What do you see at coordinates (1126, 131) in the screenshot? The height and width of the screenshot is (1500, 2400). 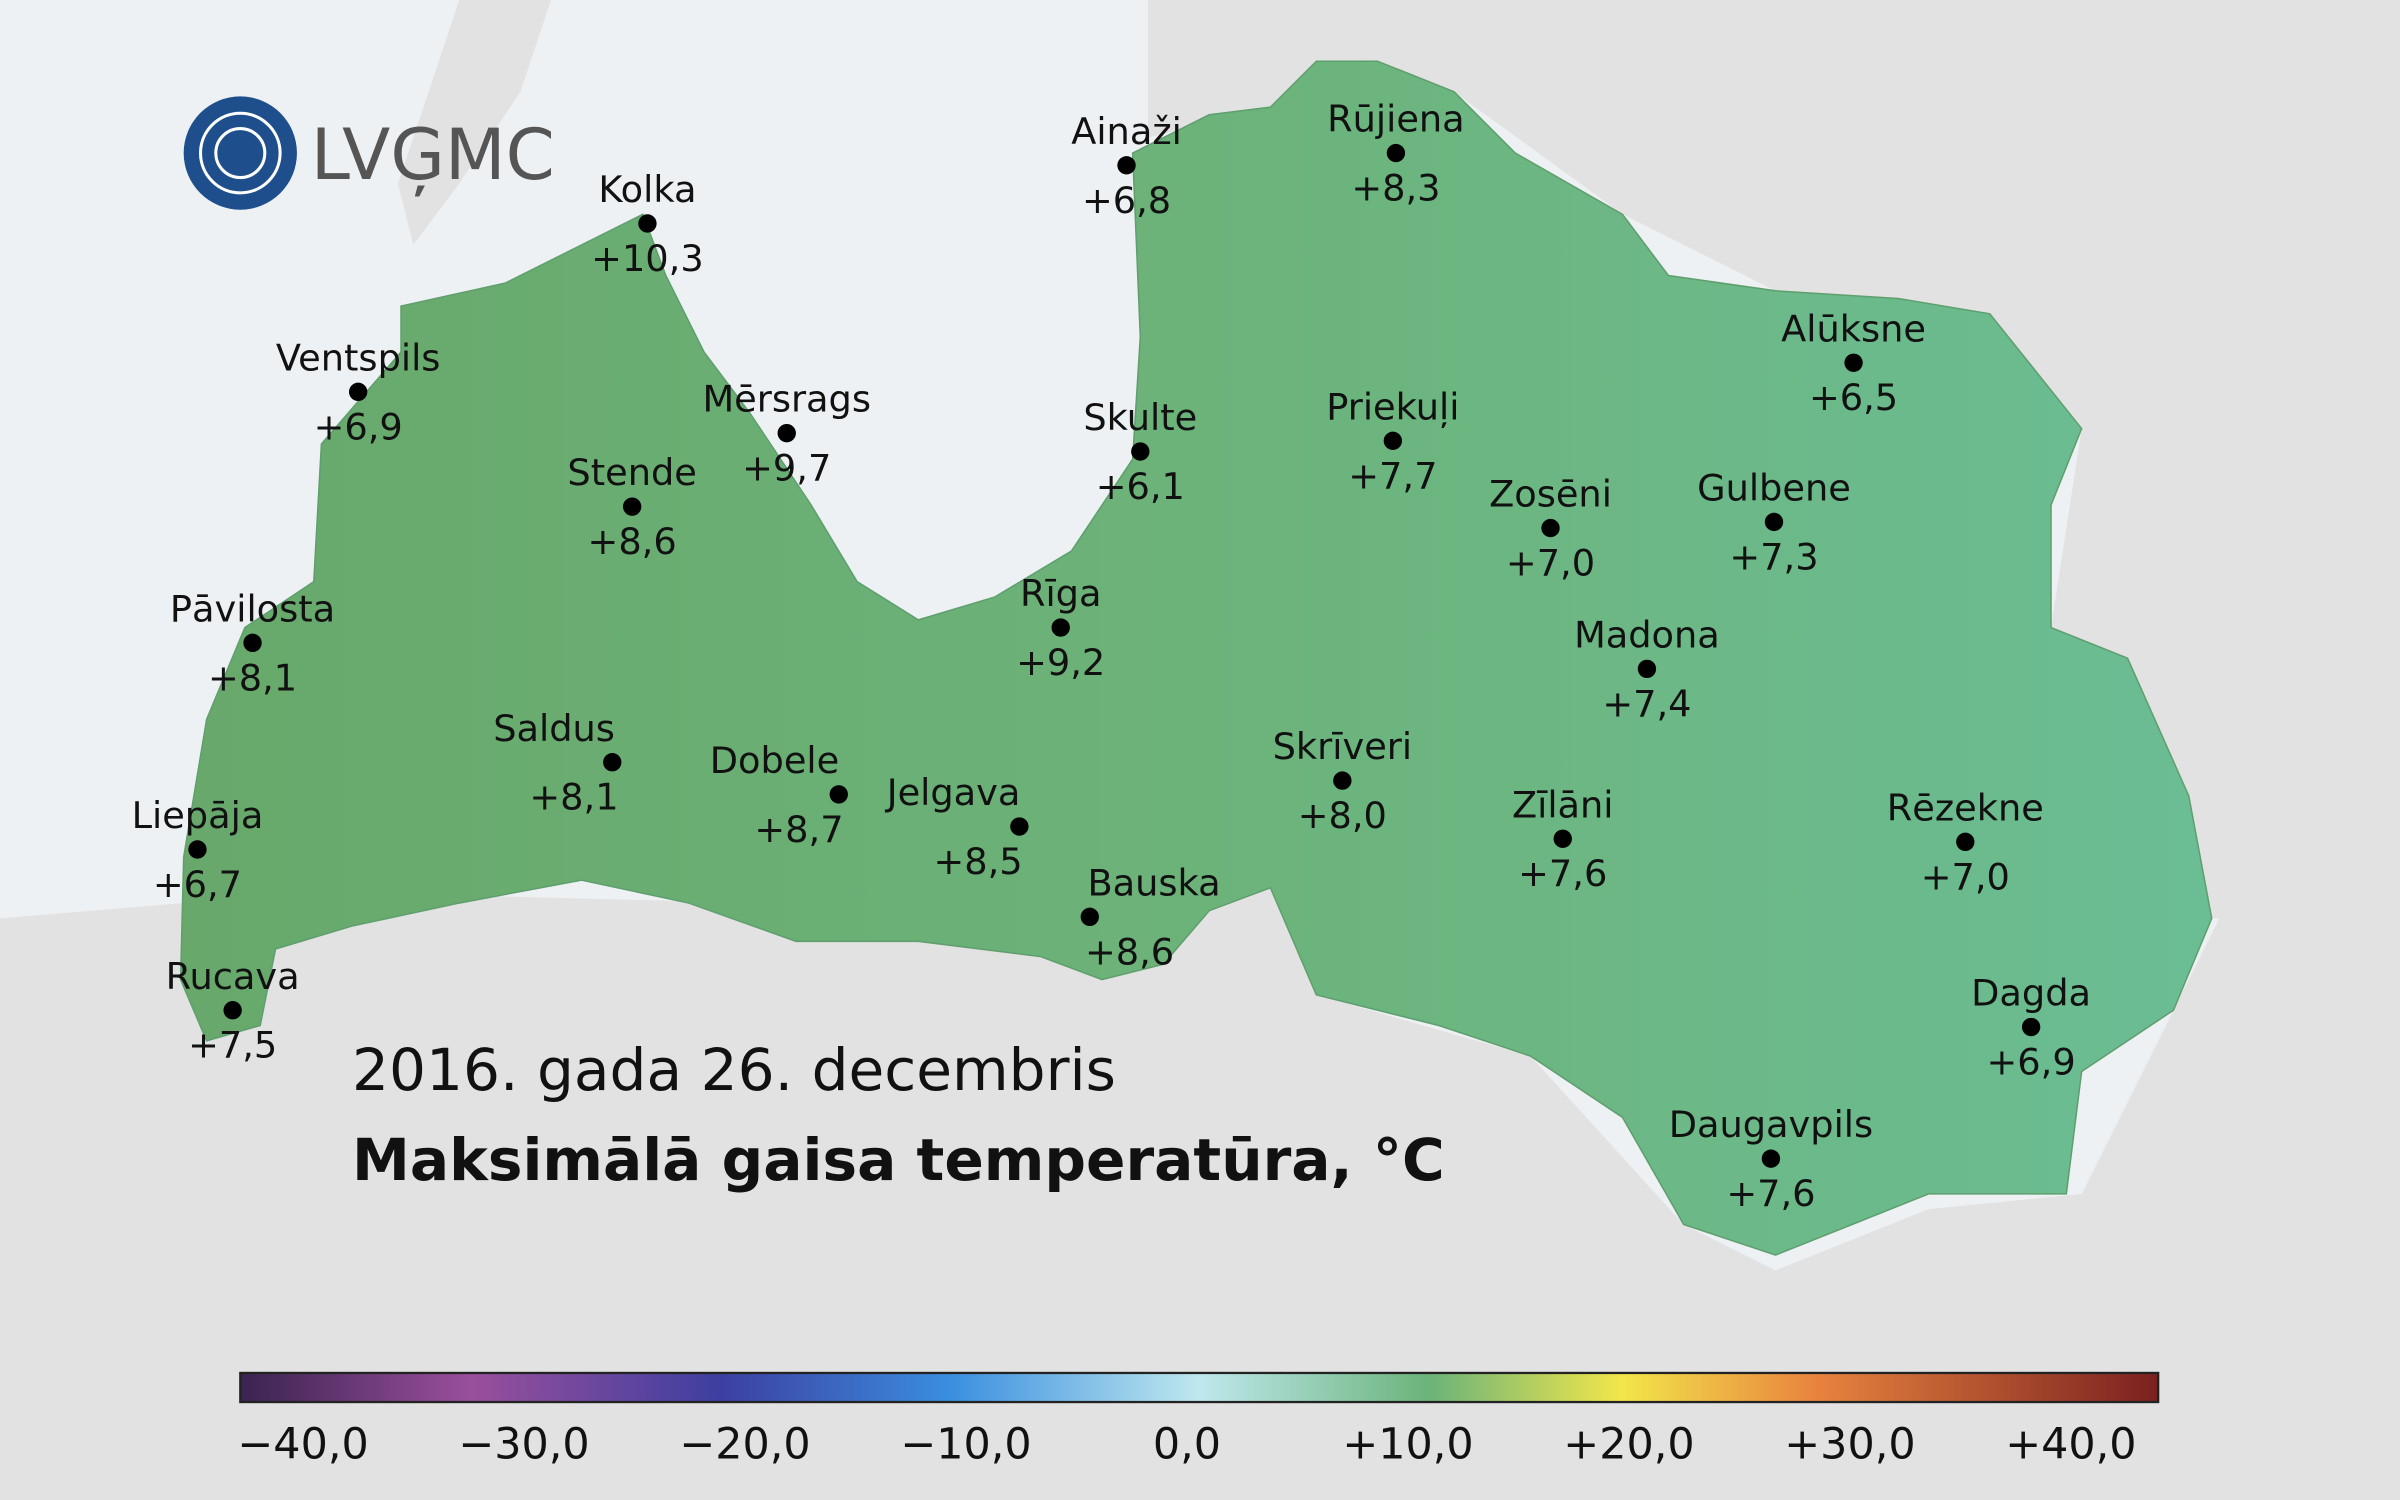 I see `station-name: Ainaži` at bounding box center [1126, 131].